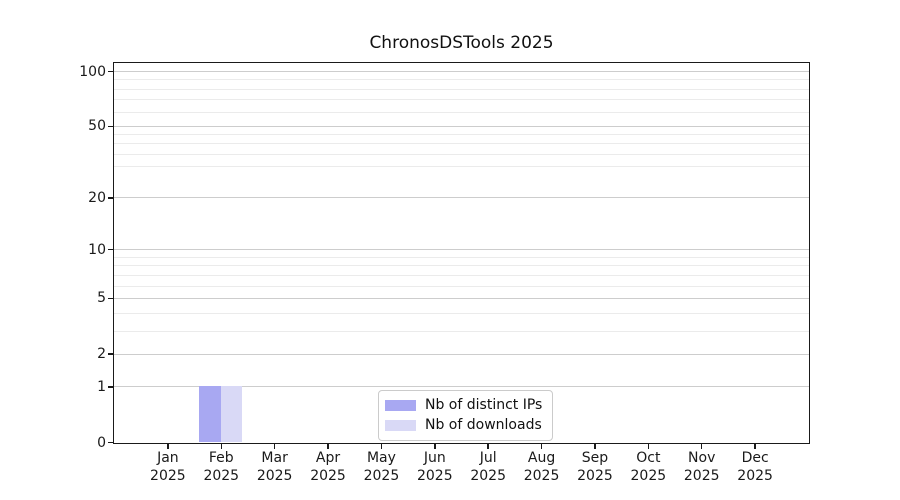  I want to click on x-tick-label-sep: Sep 2025, so click(595, 467).